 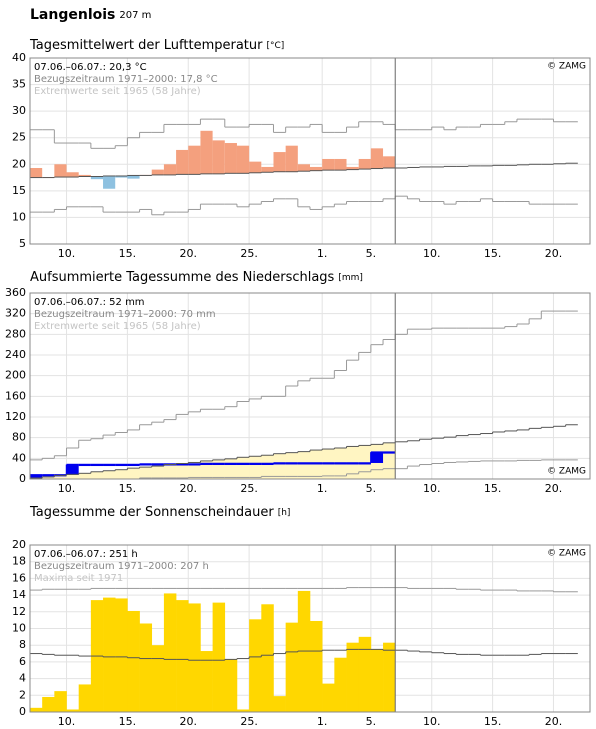 I want to click on increment, so click(x=36, y=476).